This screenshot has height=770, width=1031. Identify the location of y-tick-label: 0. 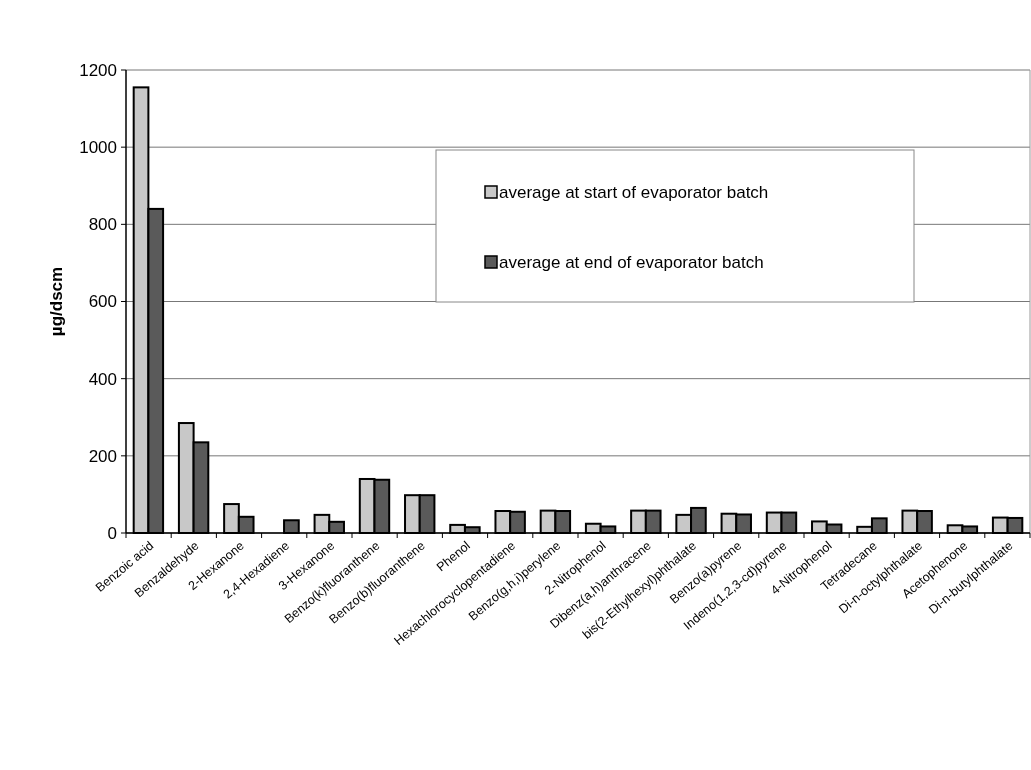
(112, 533).